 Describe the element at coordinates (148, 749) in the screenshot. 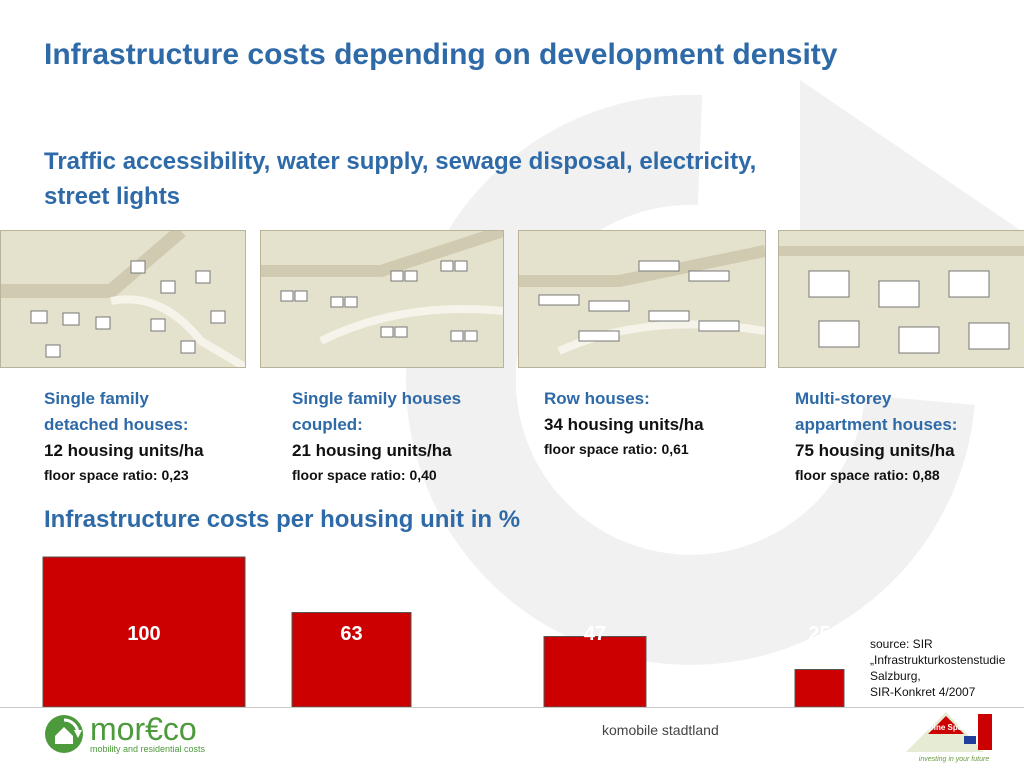

I see `logo-subtitle: mobility and residential costs` at that location.